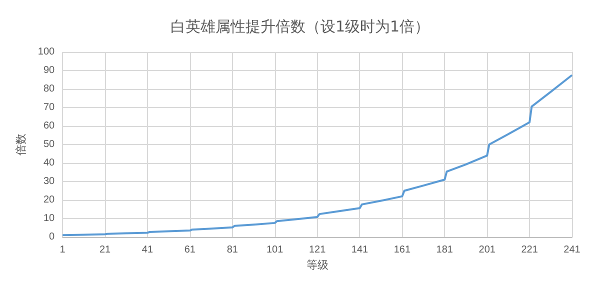 Image resolution: width=600 pixels, height=285 pixels. I want to click on y-tick-label: 20, so click(49, 200).